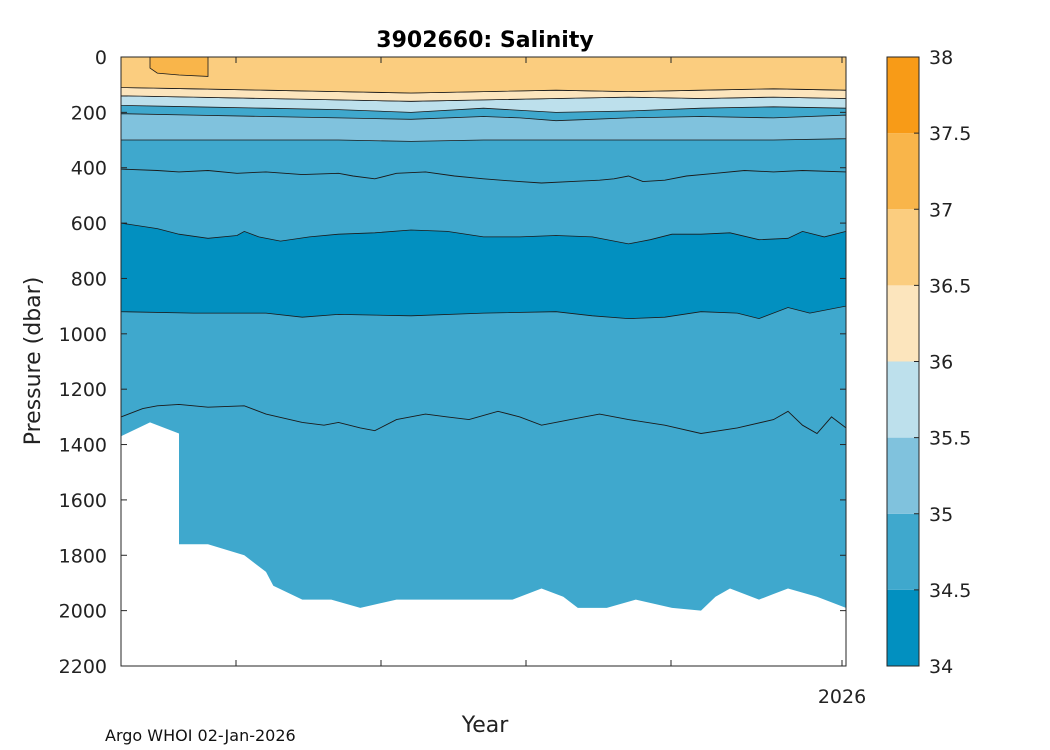 The width and height of the screenshot is (1050, 750). Describe the element at coordinates (485, 725) in the screenshot. I see `x-axis-label: Year` at that location.